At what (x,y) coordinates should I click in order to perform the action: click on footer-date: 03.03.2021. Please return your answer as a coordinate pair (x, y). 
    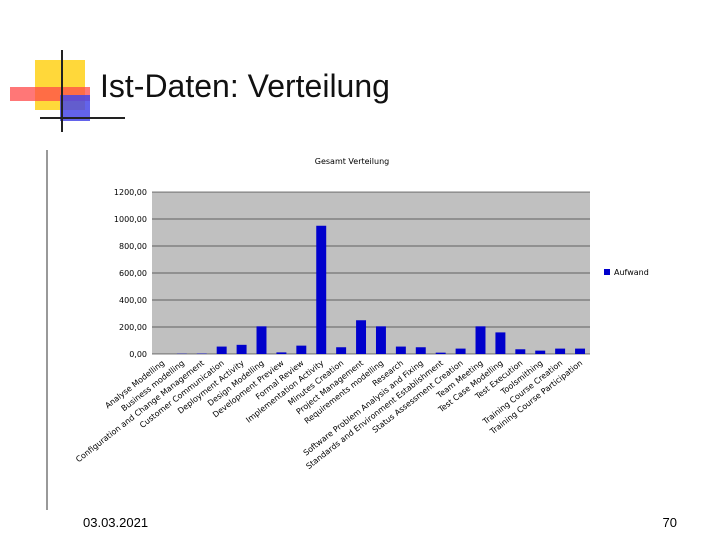
    Looking at the image, I should click on (115, 522).